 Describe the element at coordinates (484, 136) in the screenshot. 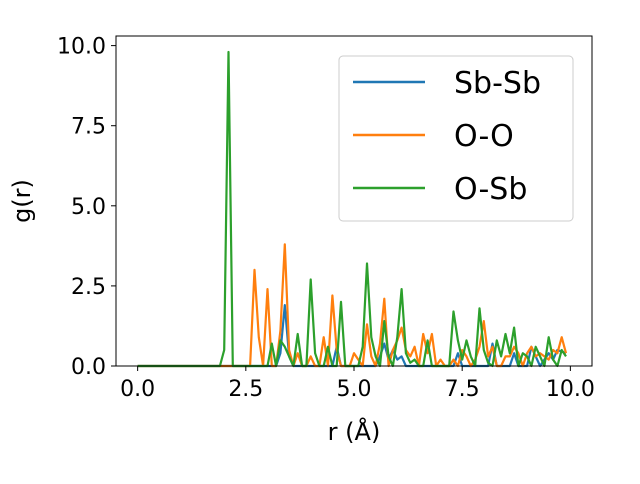

I see `legend-label-o-o: O-O` at that location.